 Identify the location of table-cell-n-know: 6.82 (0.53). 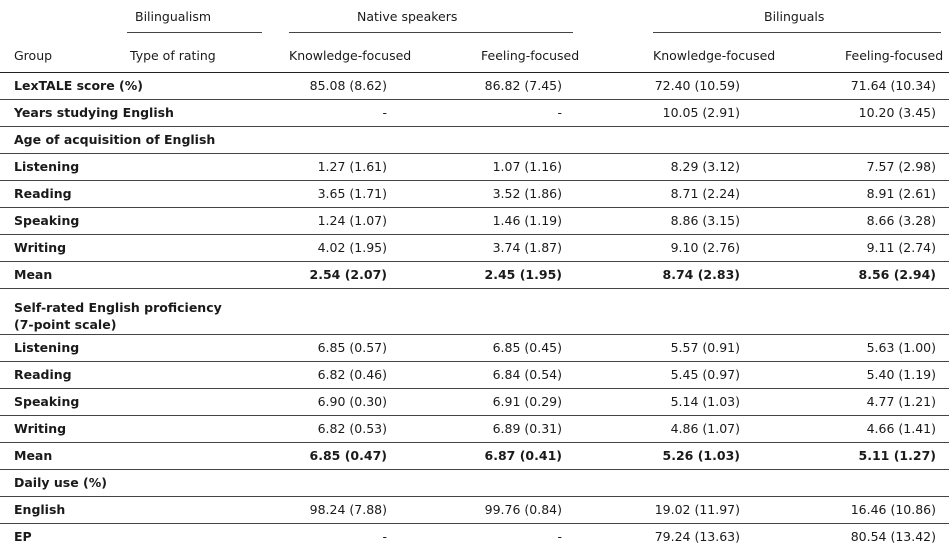
(352, 428).